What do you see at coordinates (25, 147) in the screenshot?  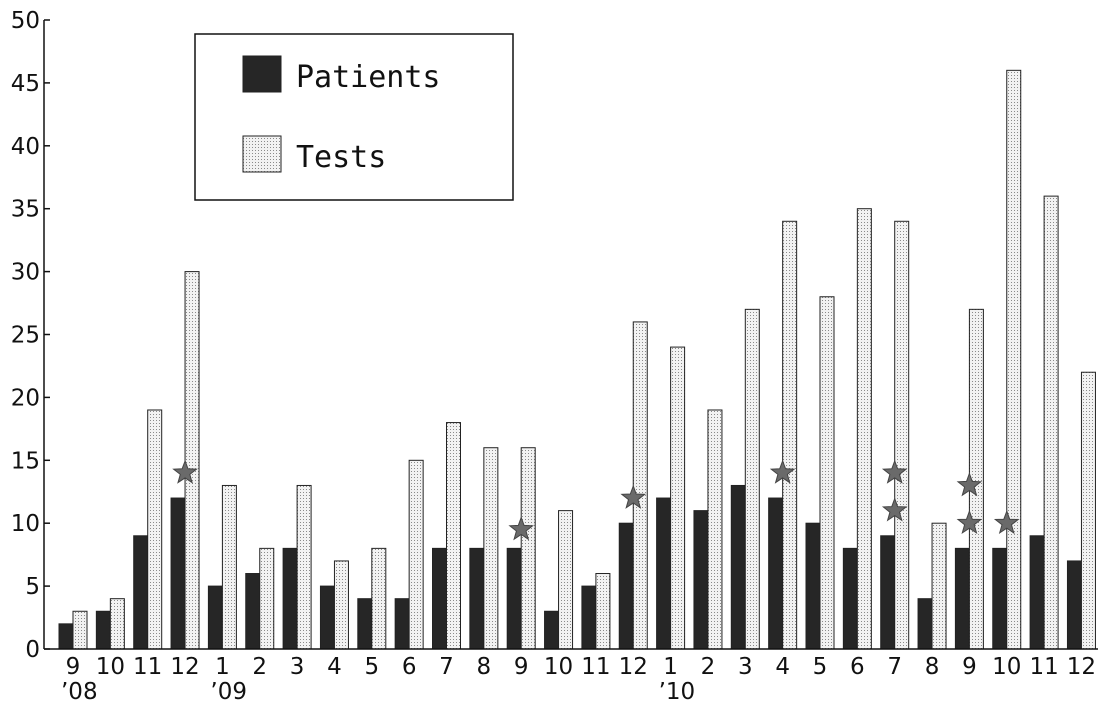 I see `y-tick-label-40: 40` at bounding box center [25, 147].